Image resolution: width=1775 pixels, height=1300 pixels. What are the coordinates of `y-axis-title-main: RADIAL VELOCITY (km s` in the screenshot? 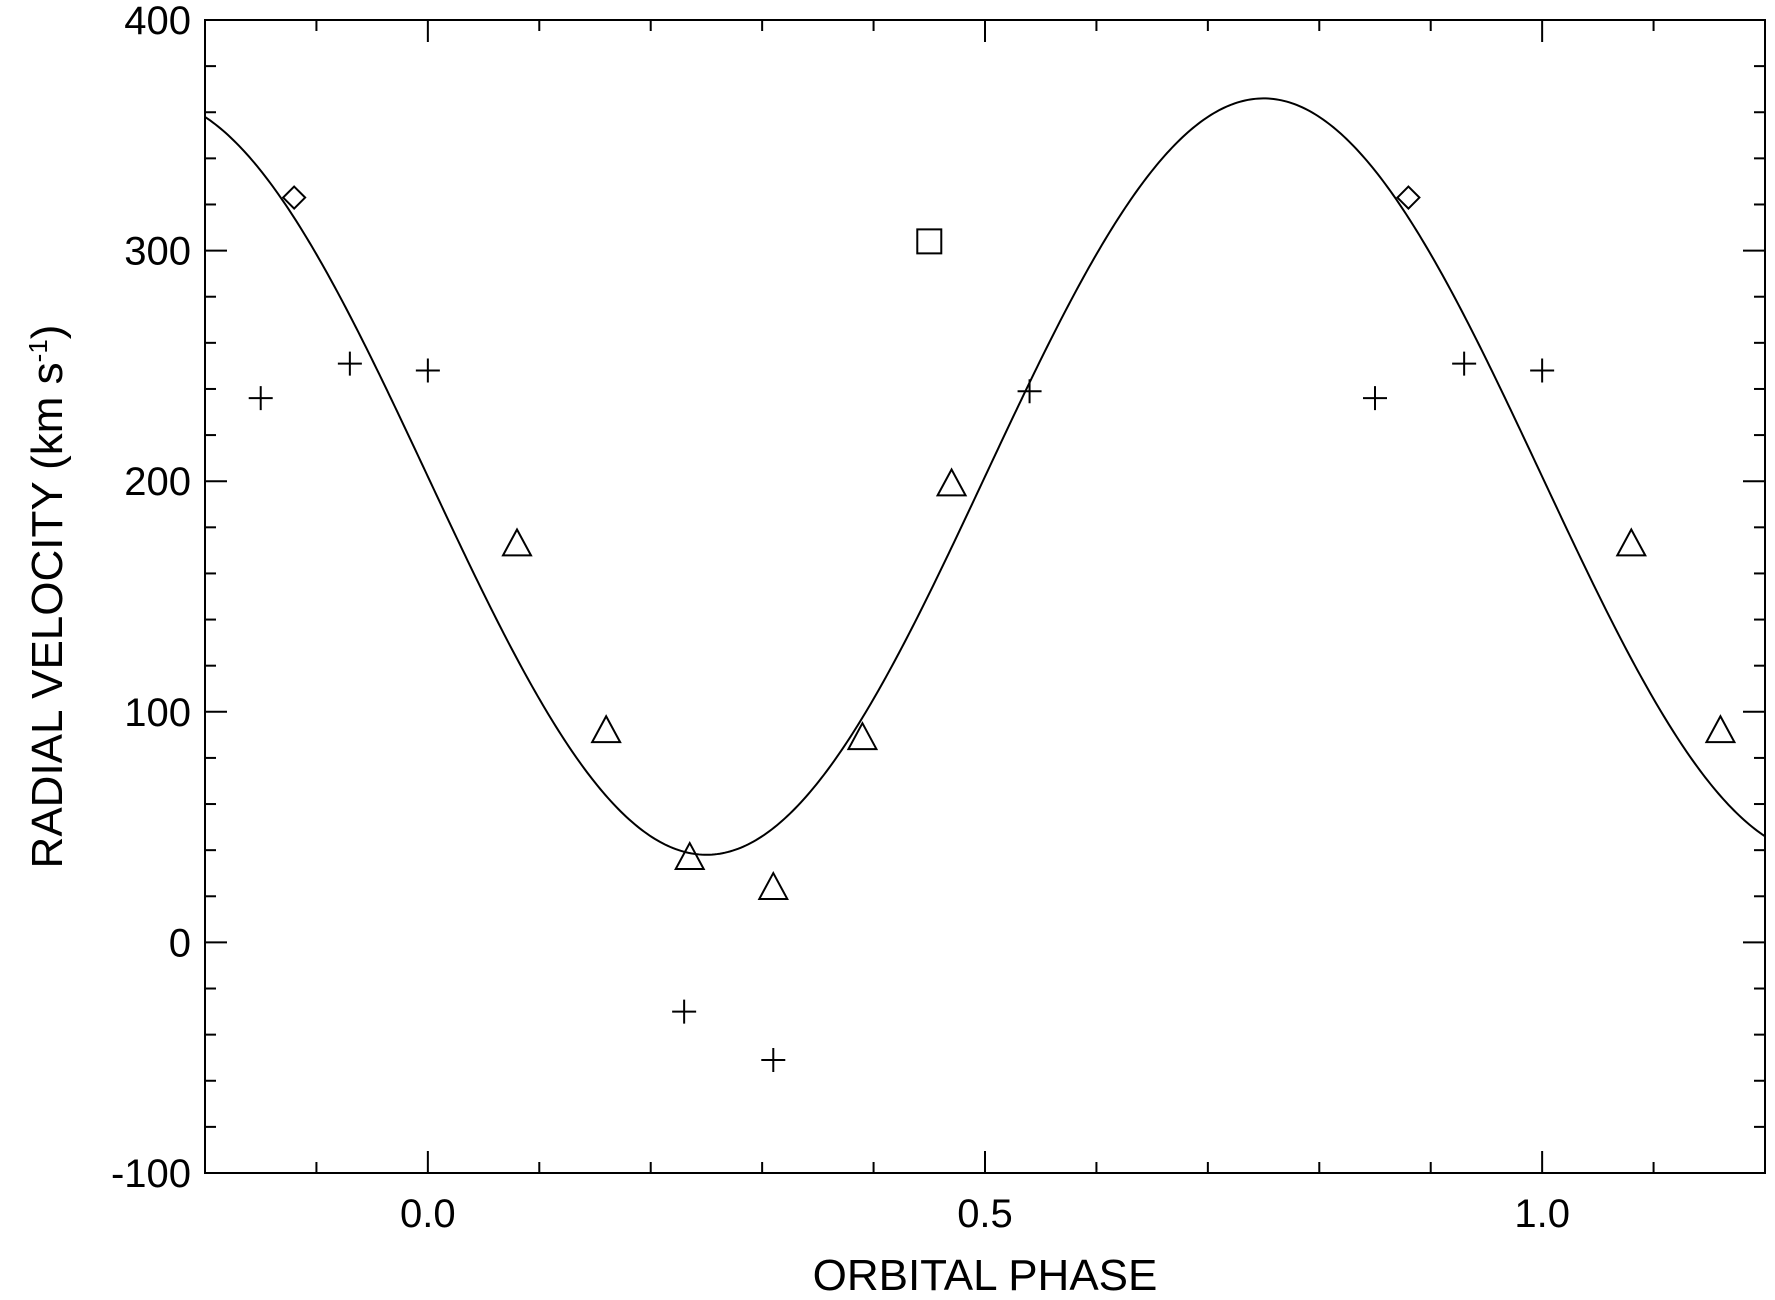 It's located at (47, 615).